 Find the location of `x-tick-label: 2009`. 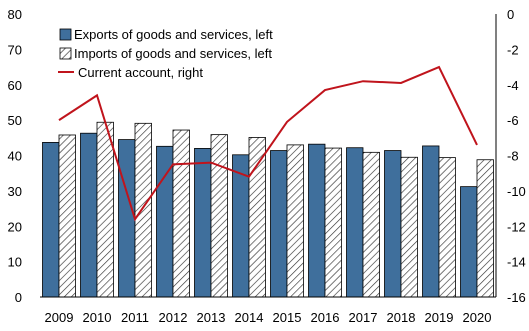

x-tick-label: 2009 is located at coordinates (59, 317).